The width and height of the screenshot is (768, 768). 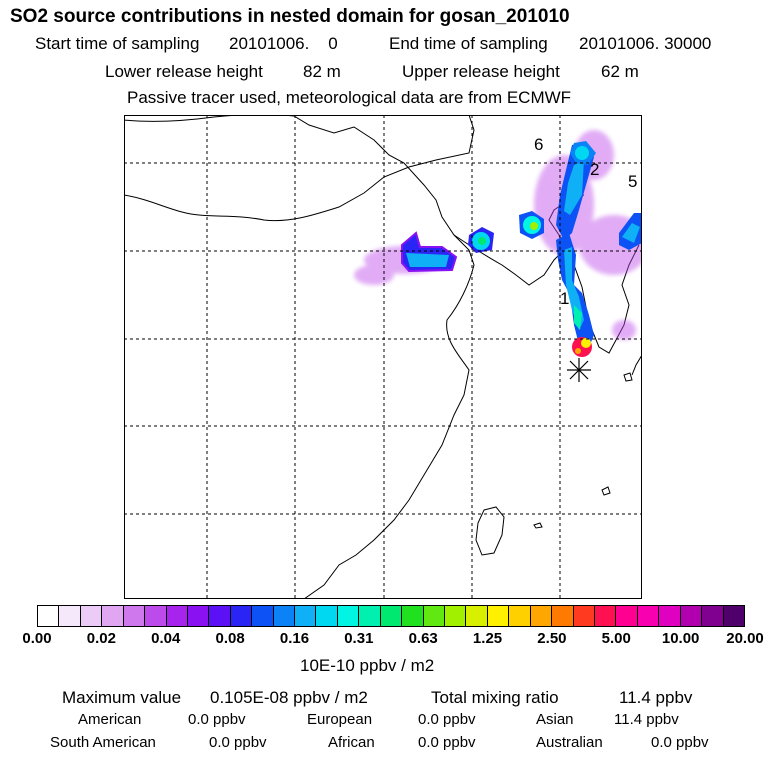 What do you see at coordinates (122, 697) in the screenshot?
I see `max-value-label: Maximum value` at bounding box center [122, 697].